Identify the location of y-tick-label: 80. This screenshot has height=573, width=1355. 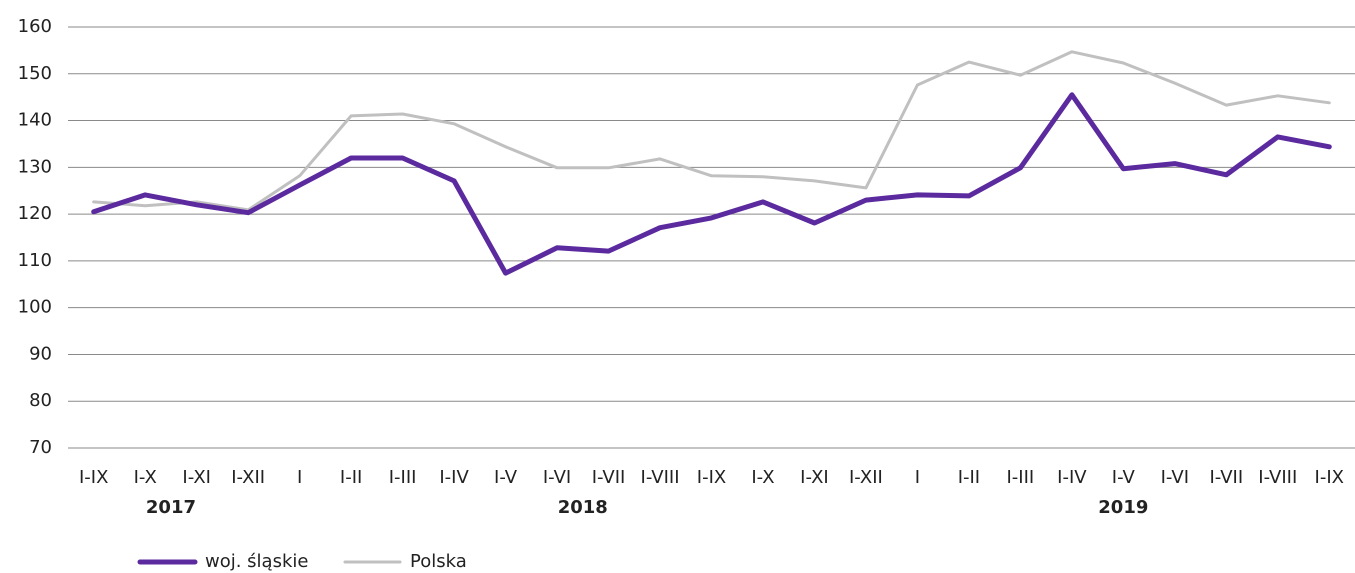
(40, 400).